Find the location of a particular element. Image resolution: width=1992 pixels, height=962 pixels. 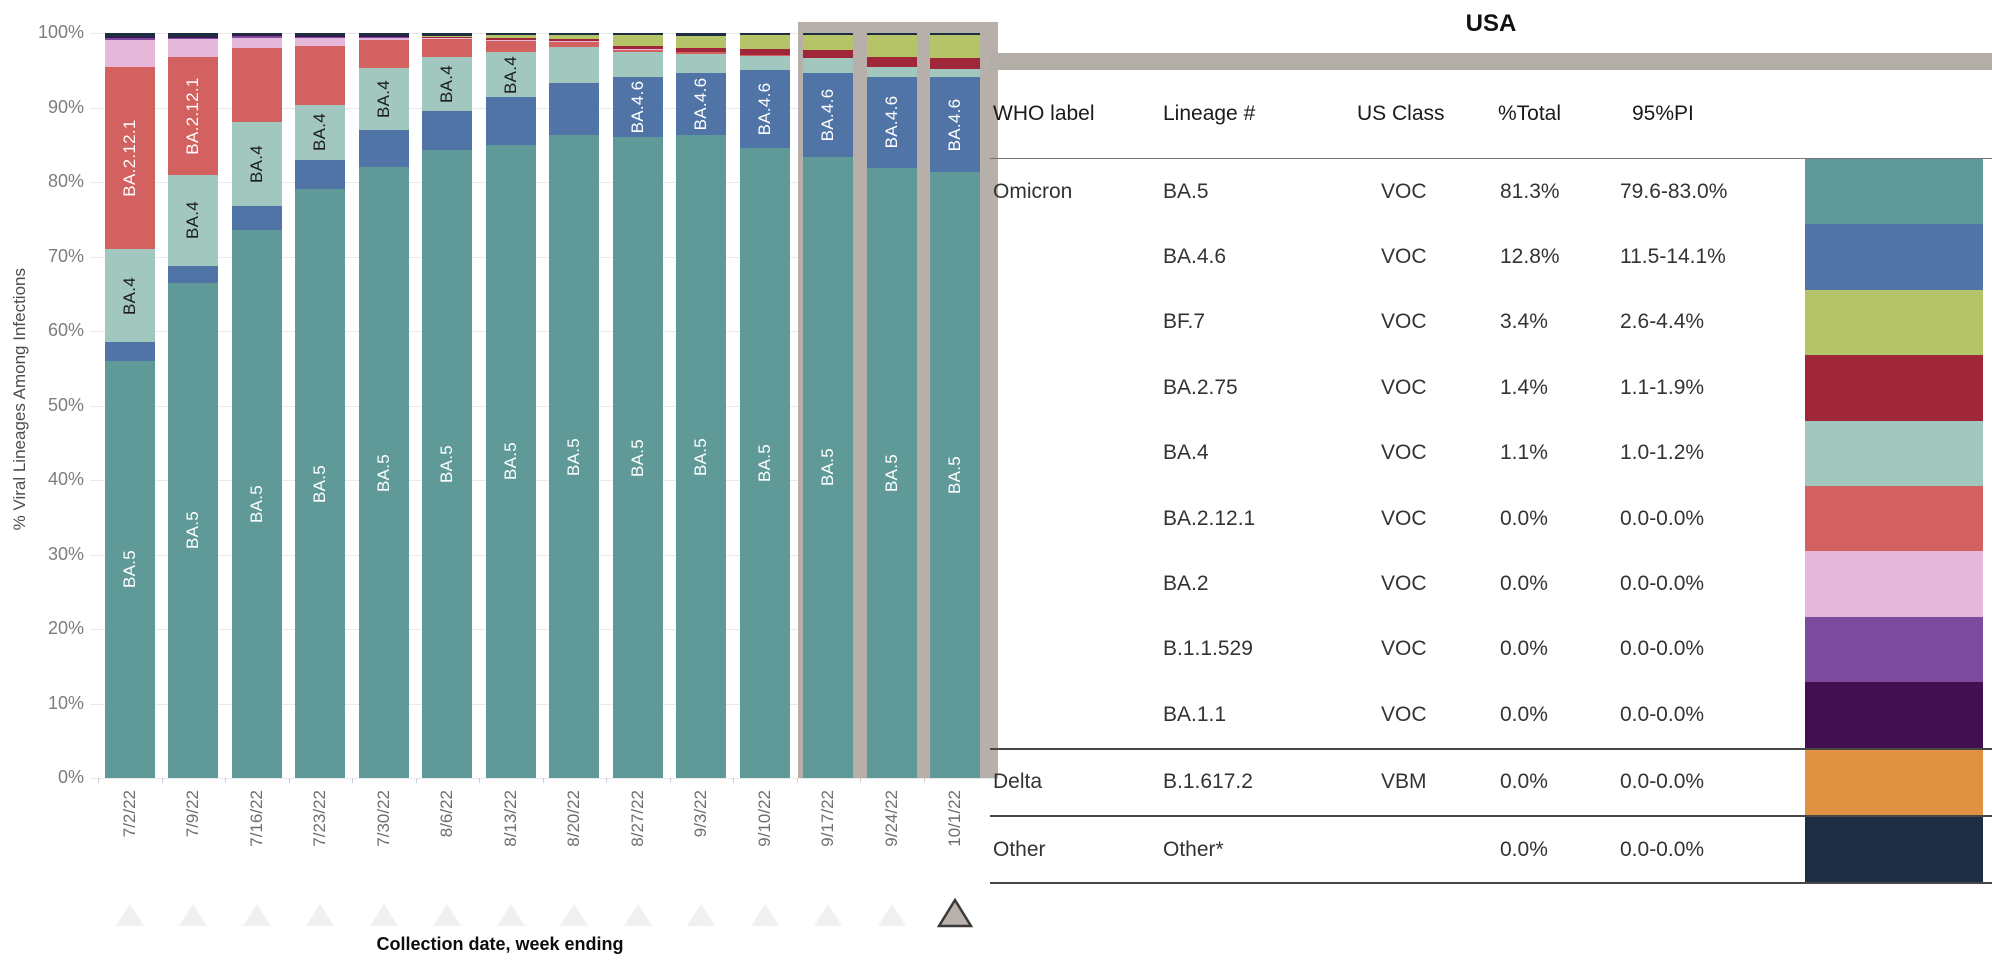

bar-segment-B.1.1.529 is located at coordinates (193, 38).